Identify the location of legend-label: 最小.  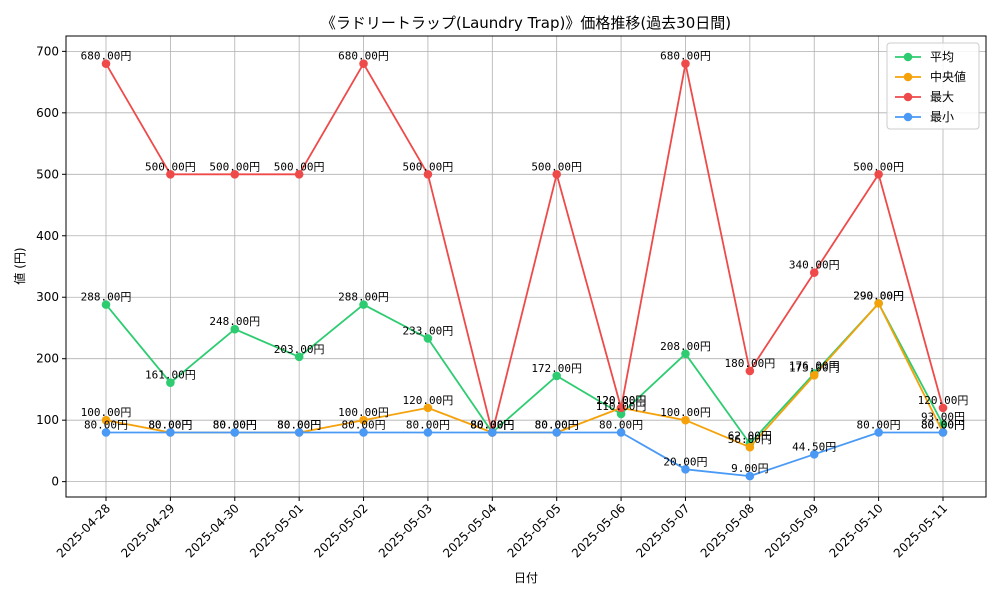
(942, 117).